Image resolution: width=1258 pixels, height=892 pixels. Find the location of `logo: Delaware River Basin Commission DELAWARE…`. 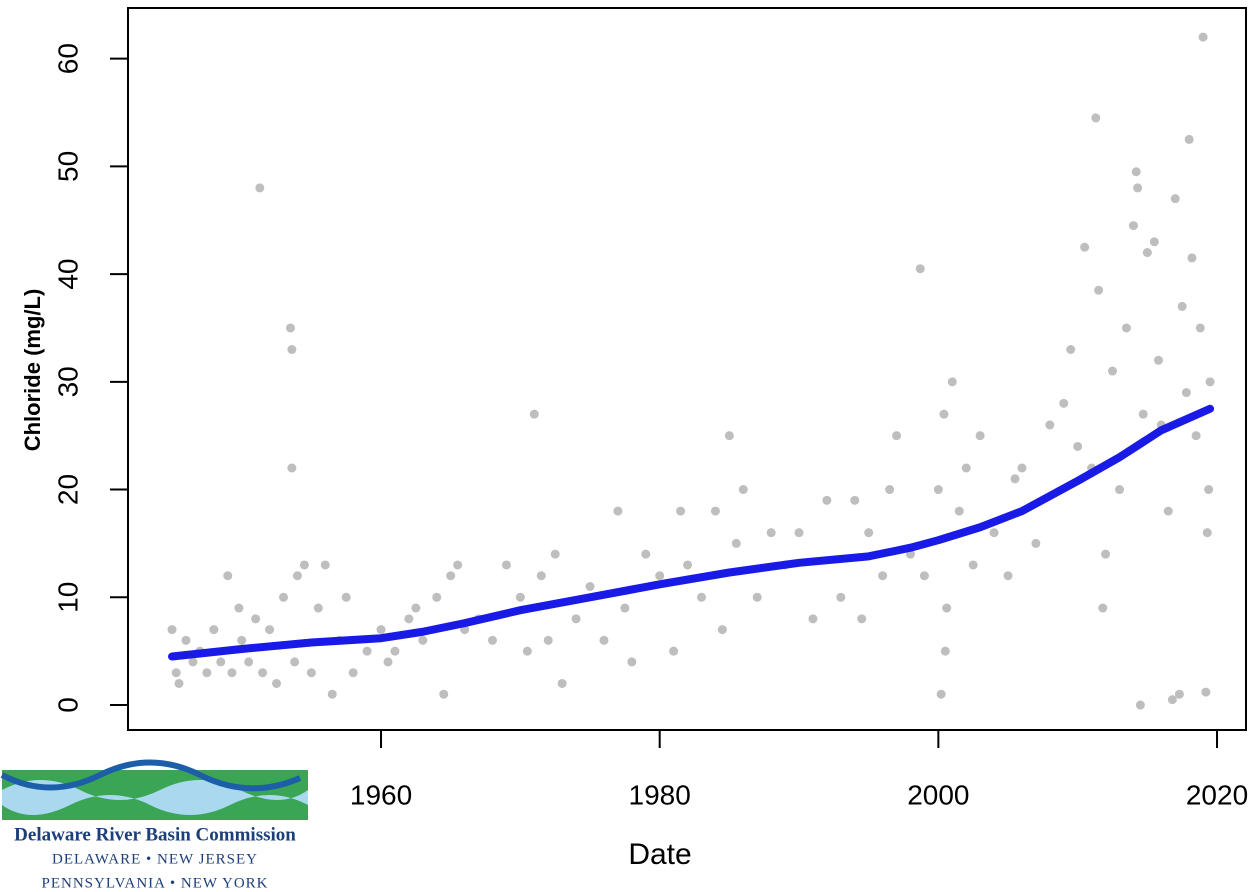

logo: Delaware River Basin Commission DELAWARE… is located at coordinates (154, 825).